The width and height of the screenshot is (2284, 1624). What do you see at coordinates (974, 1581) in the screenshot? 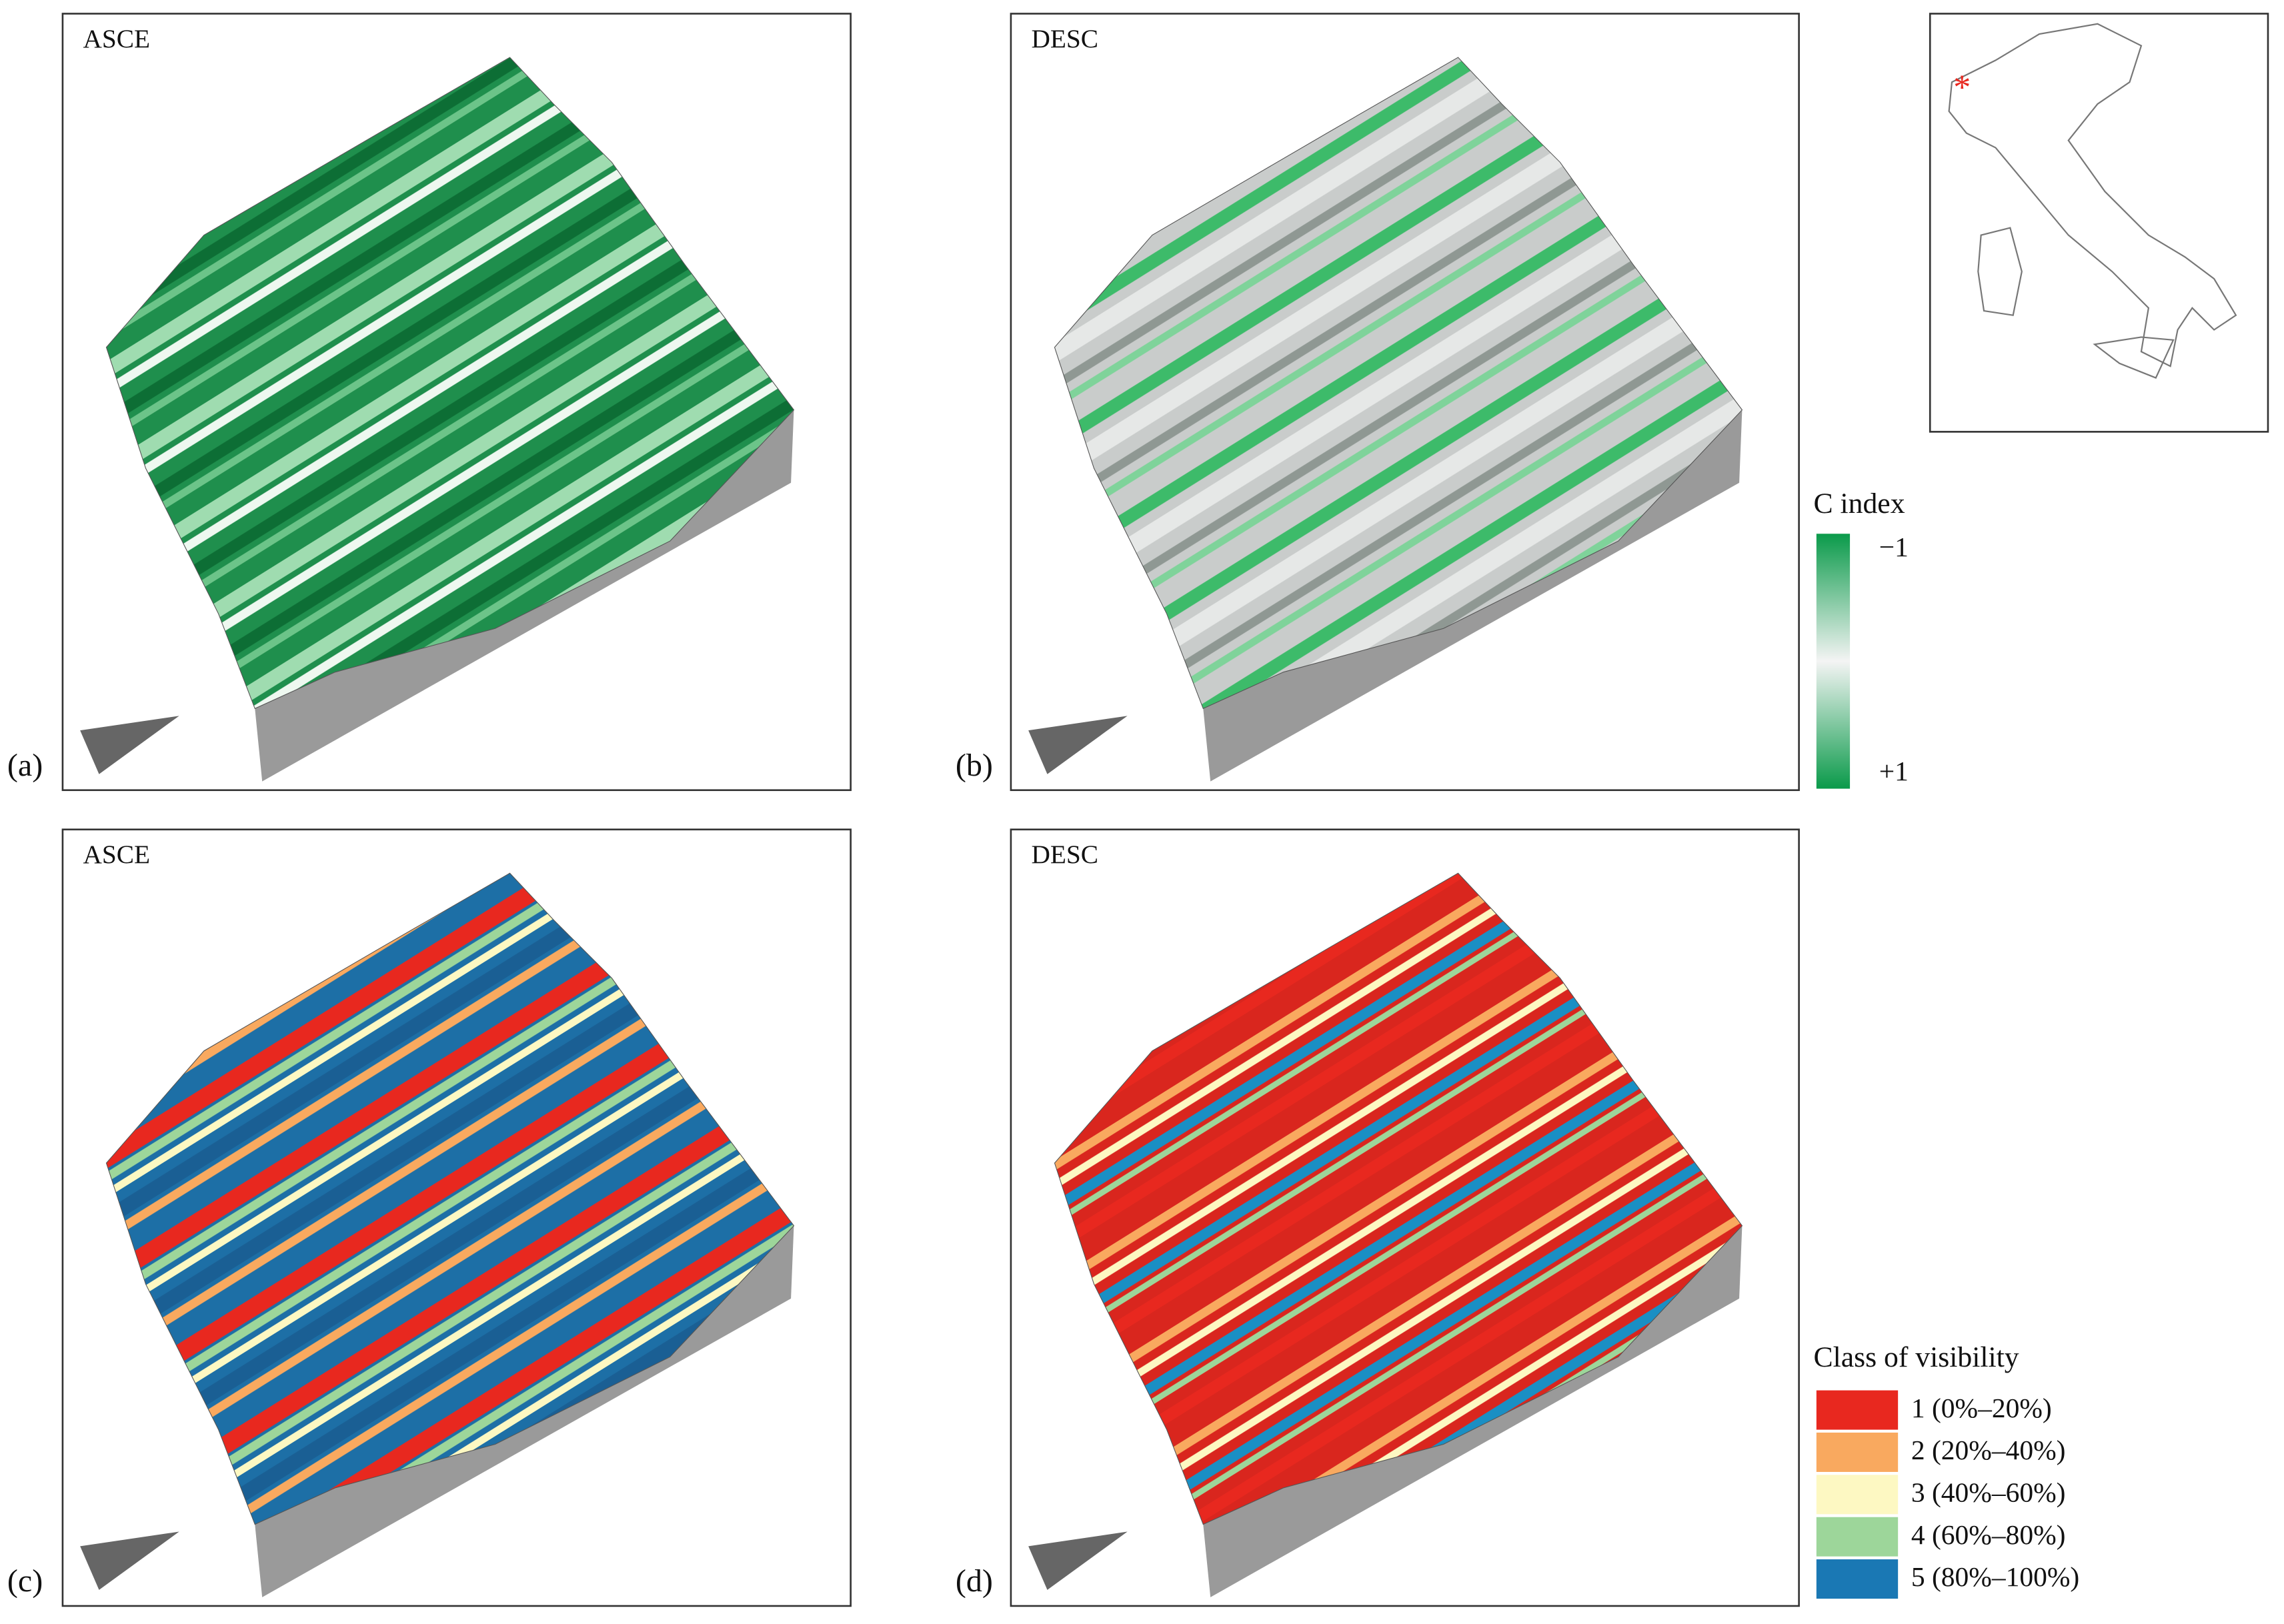
I see `panel-label: (d)` at bounding box center [974, 1581].